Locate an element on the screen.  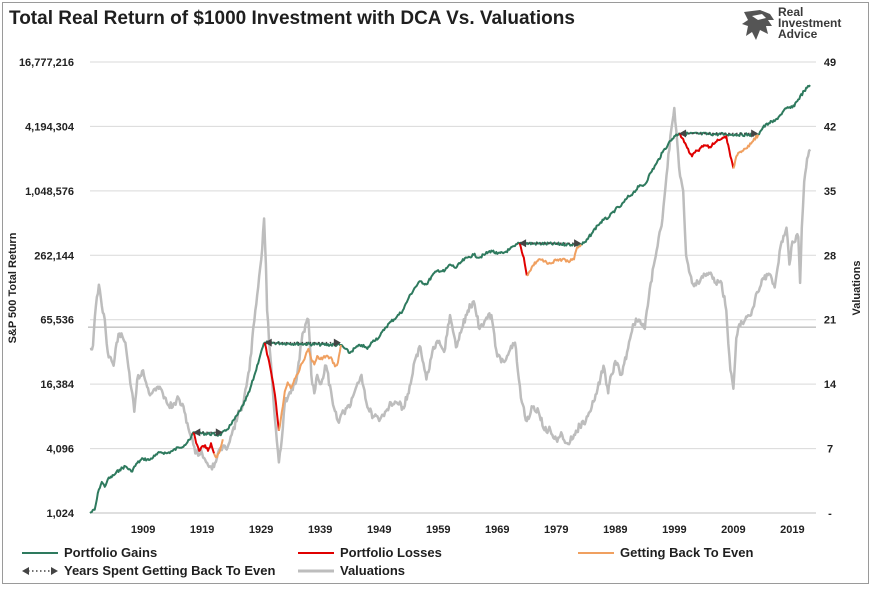
legend-item-gains: Portfolio Gains is located at coordinates (89, 552).